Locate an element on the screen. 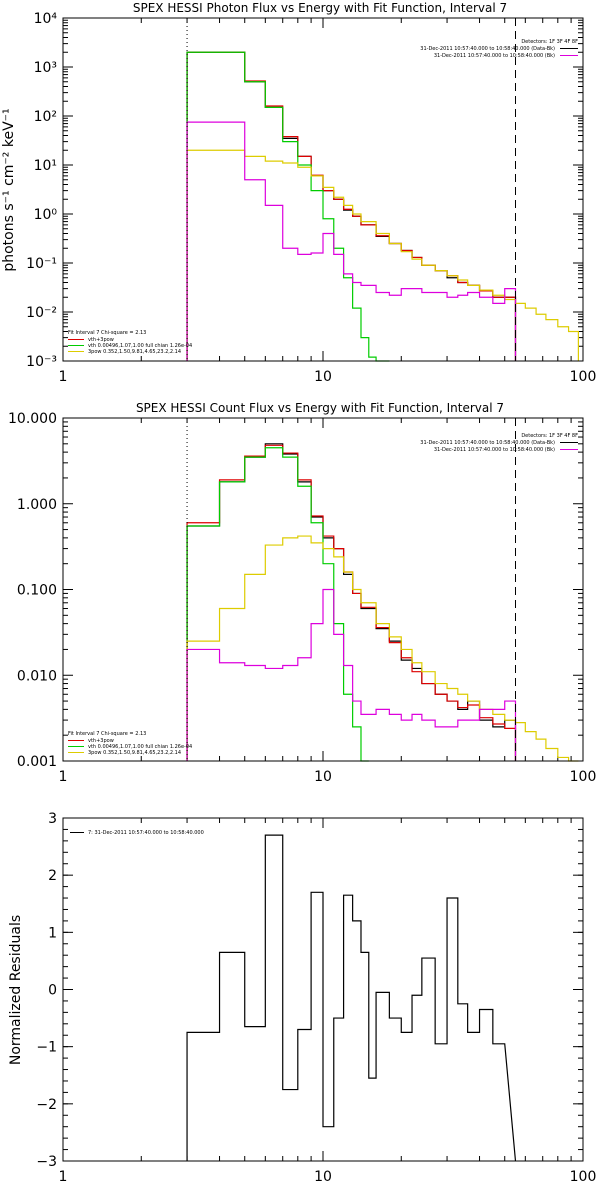 This screenshot has height=1200, width=600. photon-series-3-step-line is located at coordinates (382, 255).